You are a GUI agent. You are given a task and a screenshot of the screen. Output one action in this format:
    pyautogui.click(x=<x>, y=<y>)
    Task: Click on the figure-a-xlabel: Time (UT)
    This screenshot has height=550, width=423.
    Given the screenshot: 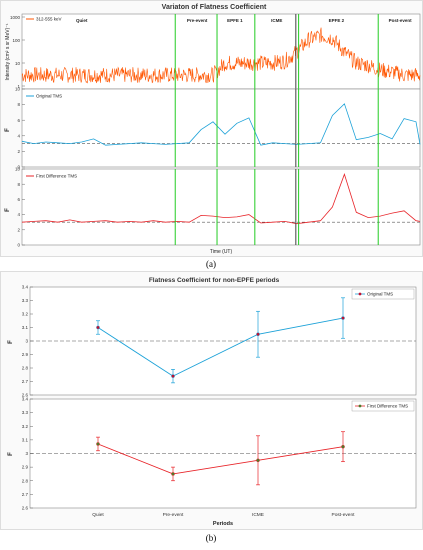 What is the action you would take?
    pyautogui.click(x=221, y=252)
    